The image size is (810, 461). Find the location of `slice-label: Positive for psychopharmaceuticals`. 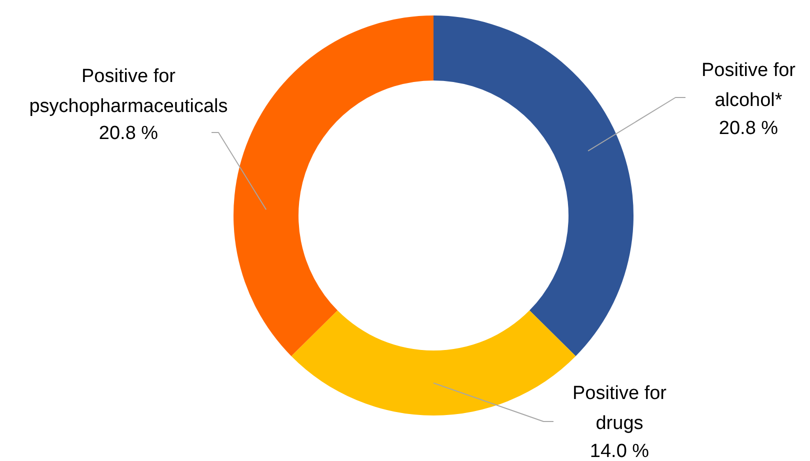

slice-label: Positive for psychopharmaceuticals is located at coordinates (128, 92).